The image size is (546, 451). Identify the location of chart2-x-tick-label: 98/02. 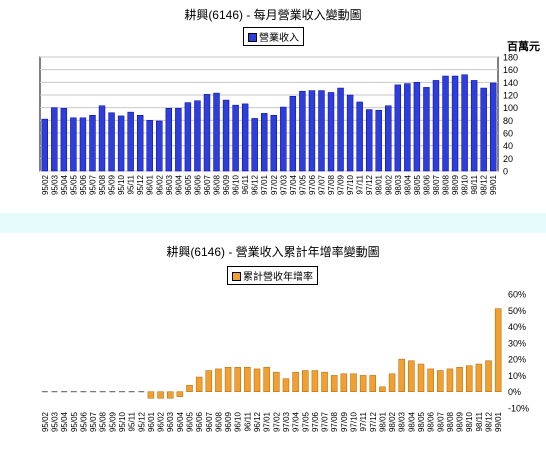
(392, 421).